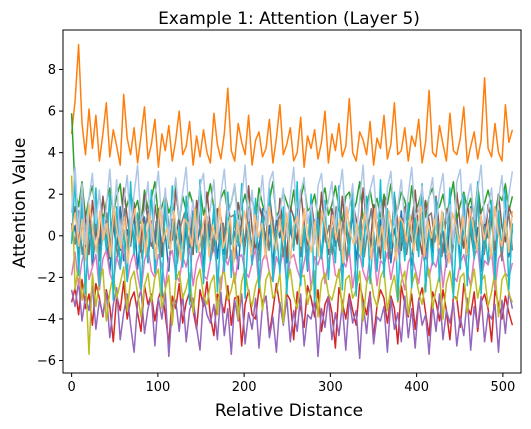 The width and height of the screenshot is (531, 429). Describe the element at coordinates (71, 387) in the screenshot. I see `x-tick-label: 0` at that location.